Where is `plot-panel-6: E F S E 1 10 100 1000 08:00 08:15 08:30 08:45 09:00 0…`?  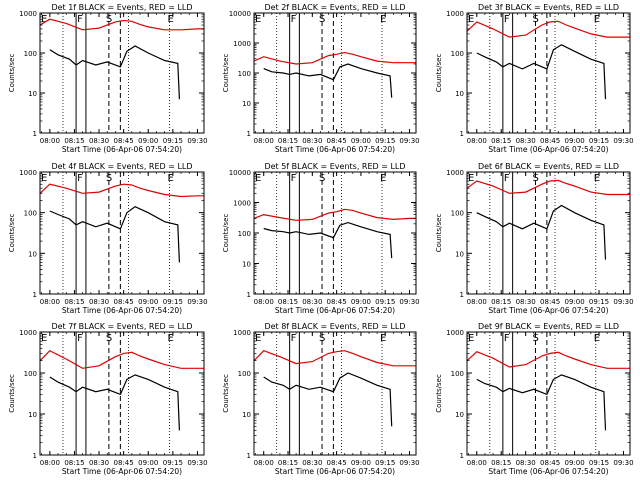 plot-panel-6: E F S E 1 10 100 1000 08:00 08:15 08:30 08:45 09:00 0… is located at coordinates (534, 238).